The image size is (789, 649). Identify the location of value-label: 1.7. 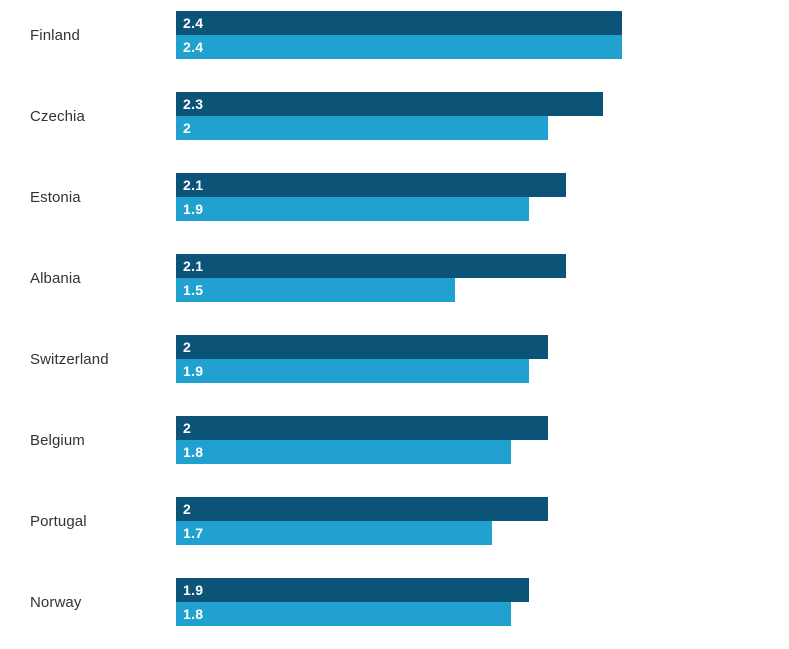
(193, 533).